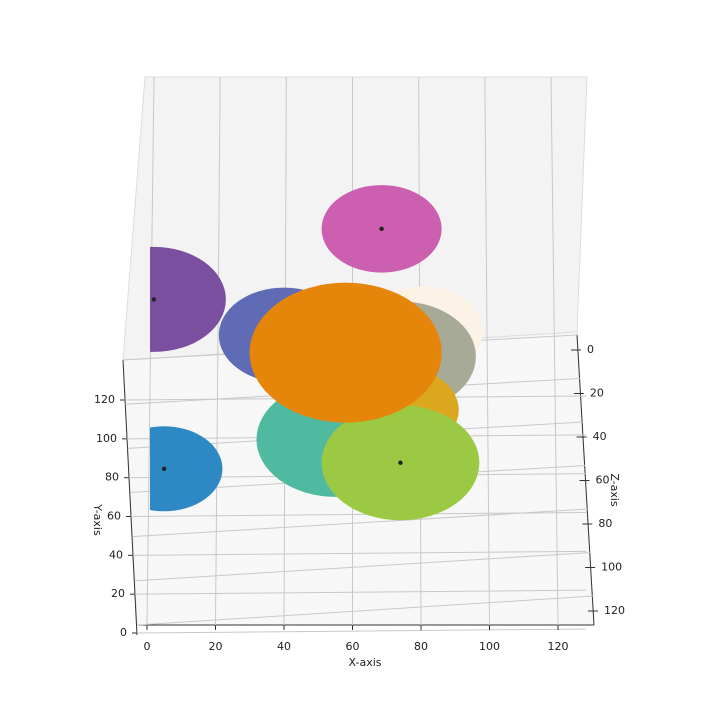 The image size is (712, 712). Describe the element at coordinates (284, 646) in the screenshot. I see `x-tick-label: 40` at that location.